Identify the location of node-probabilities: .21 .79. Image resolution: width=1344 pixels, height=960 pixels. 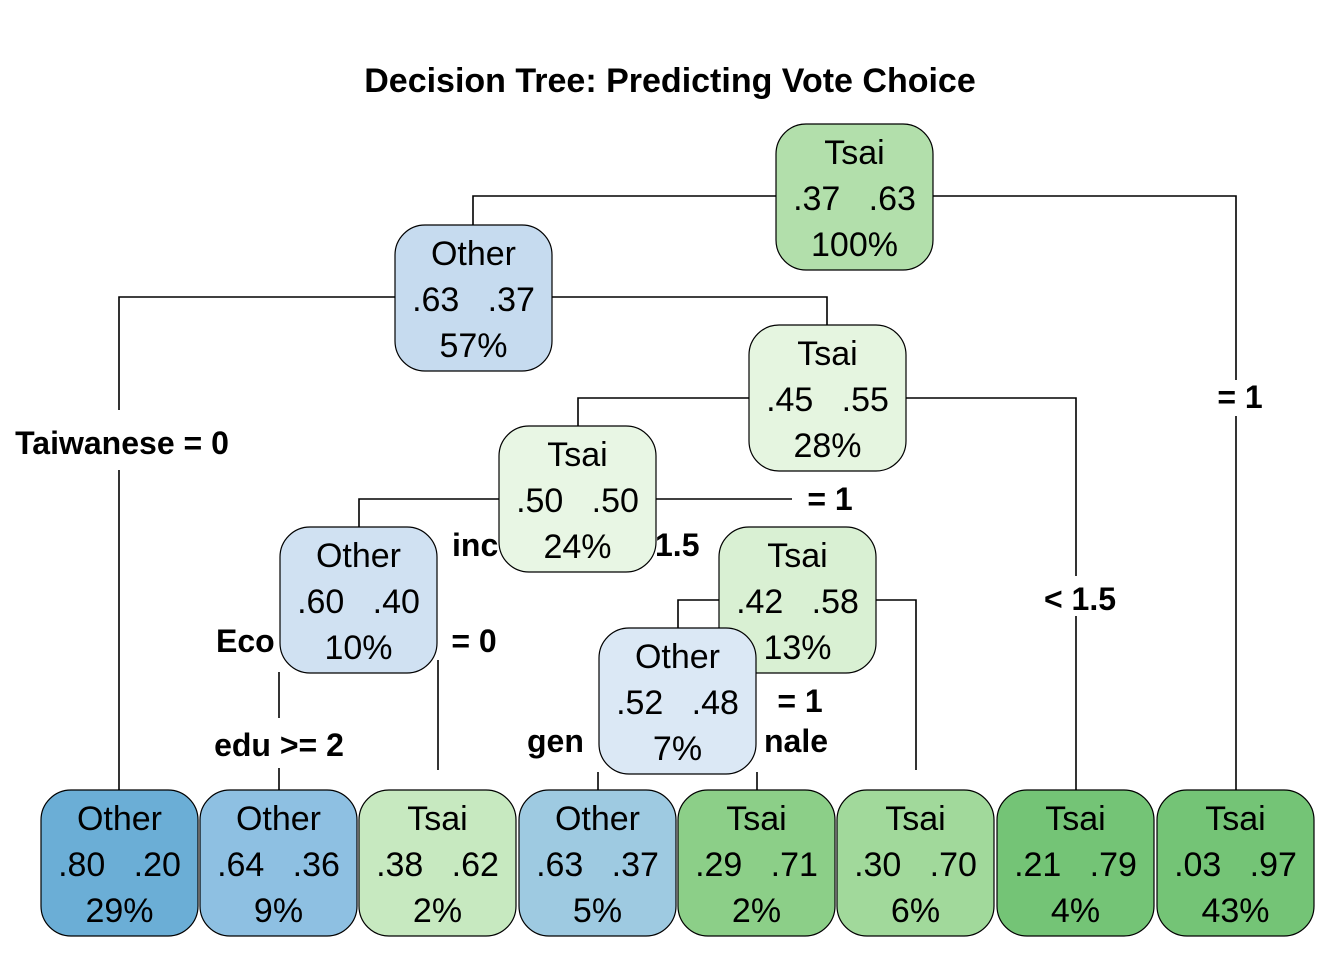
(1075, 865).